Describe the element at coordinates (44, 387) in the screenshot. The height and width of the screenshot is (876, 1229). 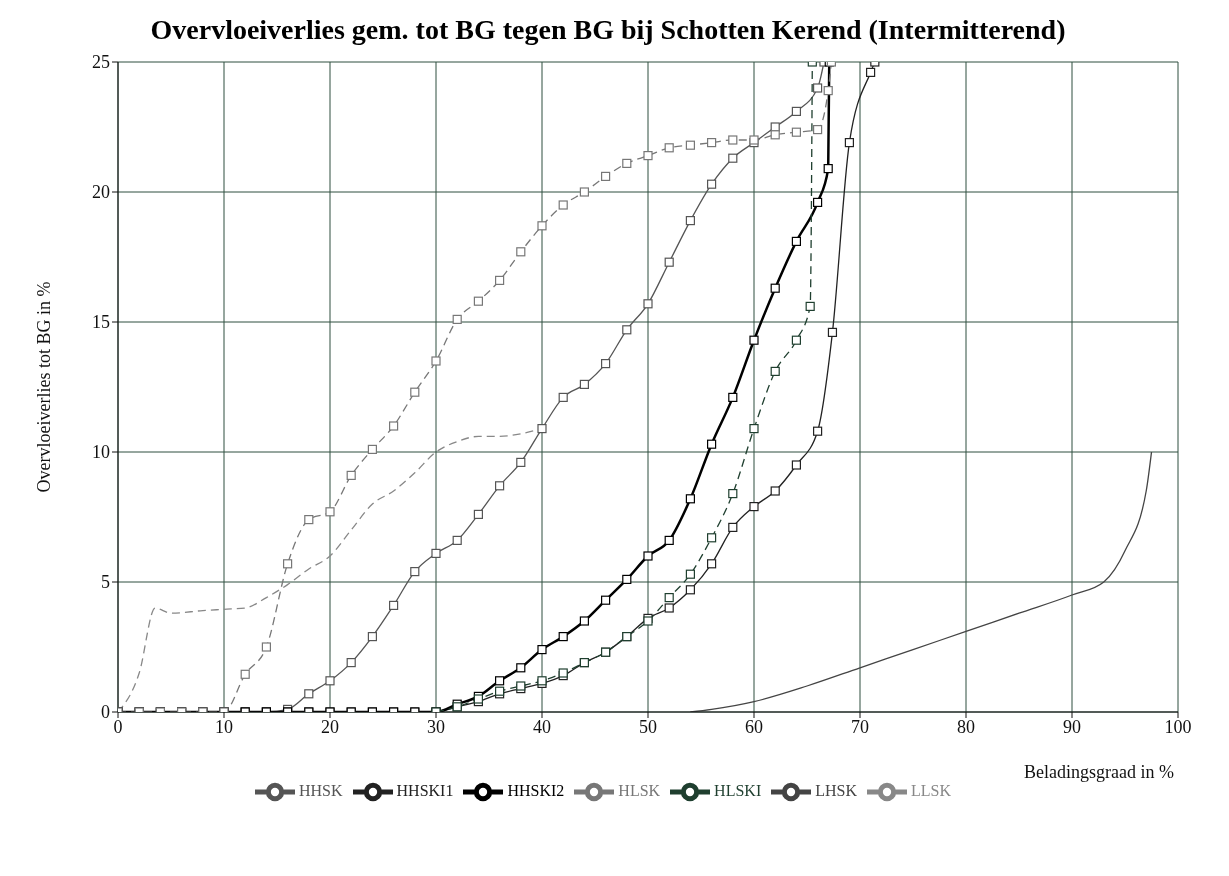
I see `y-axis-title: Overvloeiverlies tot BG in %` at that location.